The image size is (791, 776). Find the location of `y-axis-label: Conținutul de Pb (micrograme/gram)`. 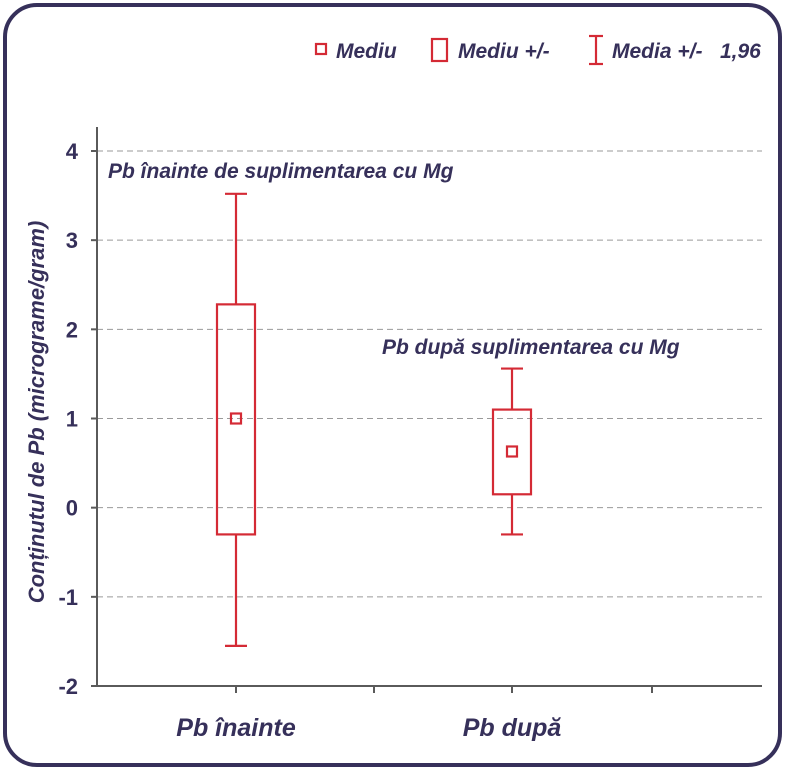

y-axis-label: Conținutul de Pb (micrograme/gram) is located at coordinates (36, 412).